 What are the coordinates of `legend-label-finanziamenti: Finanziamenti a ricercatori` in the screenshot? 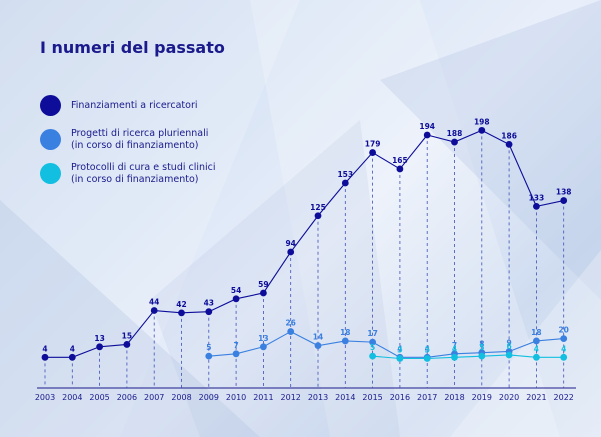 It's located at (134, 105).